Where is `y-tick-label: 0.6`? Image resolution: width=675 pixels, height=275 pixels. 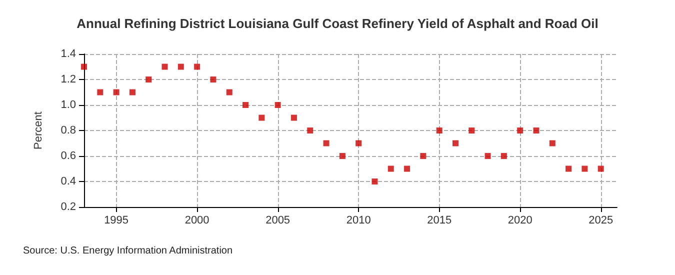 y-tick-label: 0.6 is located at coordinates (68, 156).